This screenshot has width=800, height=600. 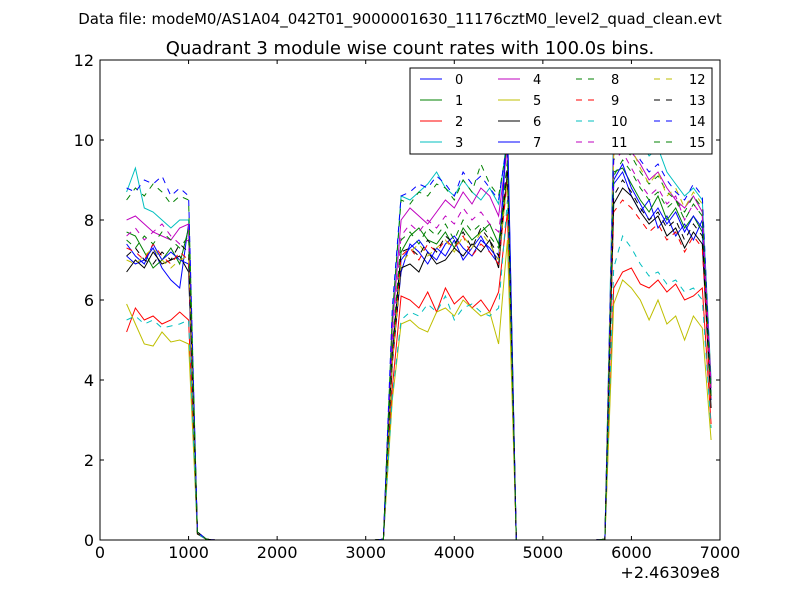 What do you see at coordinates (537, 122) in the screenshot?
I see `legend-label-6: 6` at bounding box center [537, 122].